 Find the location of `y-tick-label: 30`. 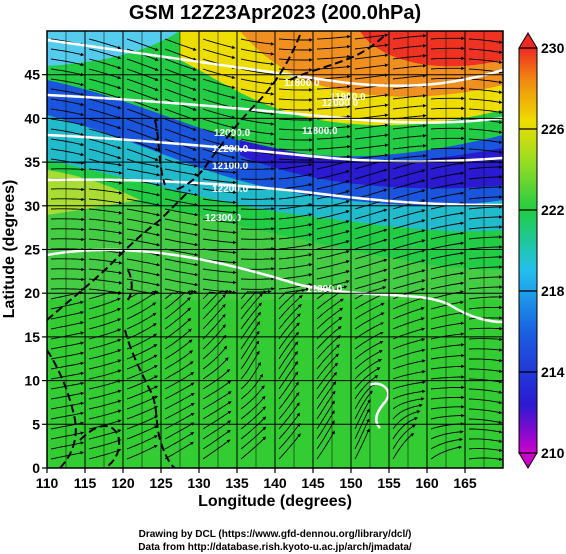

y-tick-label: 30 is located at coordinates (32, 206).